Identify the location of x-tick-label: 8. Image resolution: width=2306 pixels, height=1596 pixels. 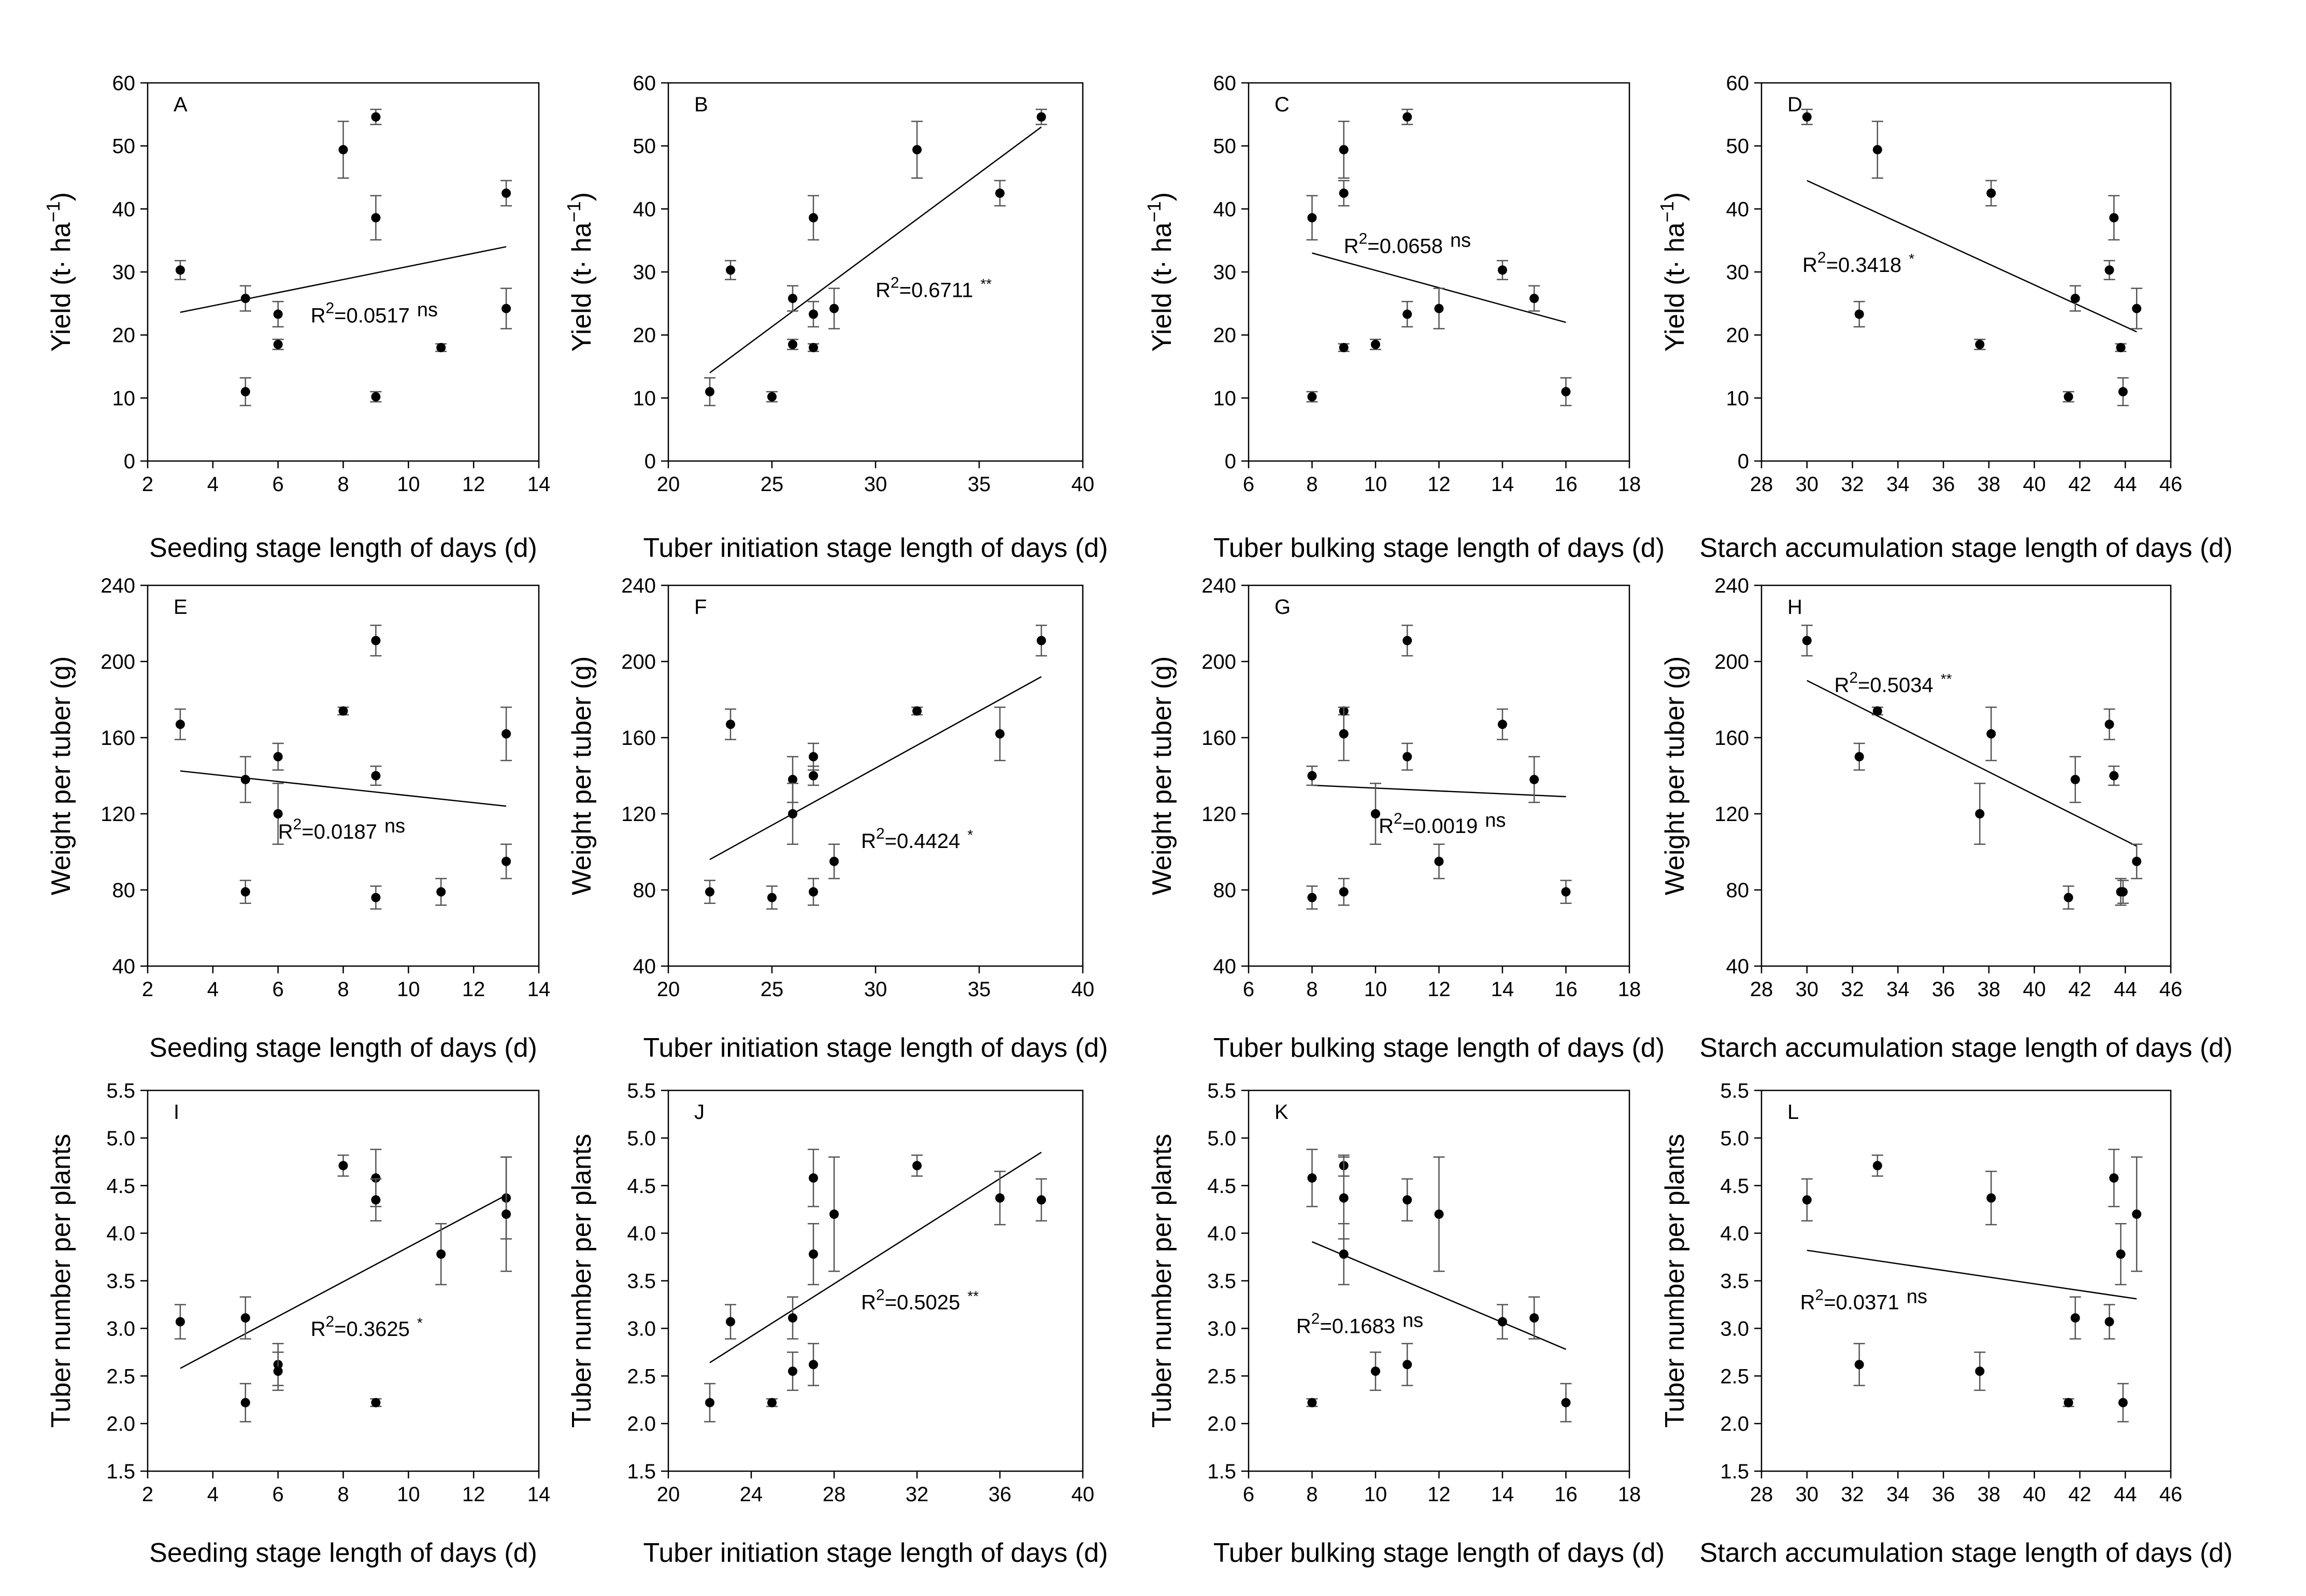
(1312, 484).